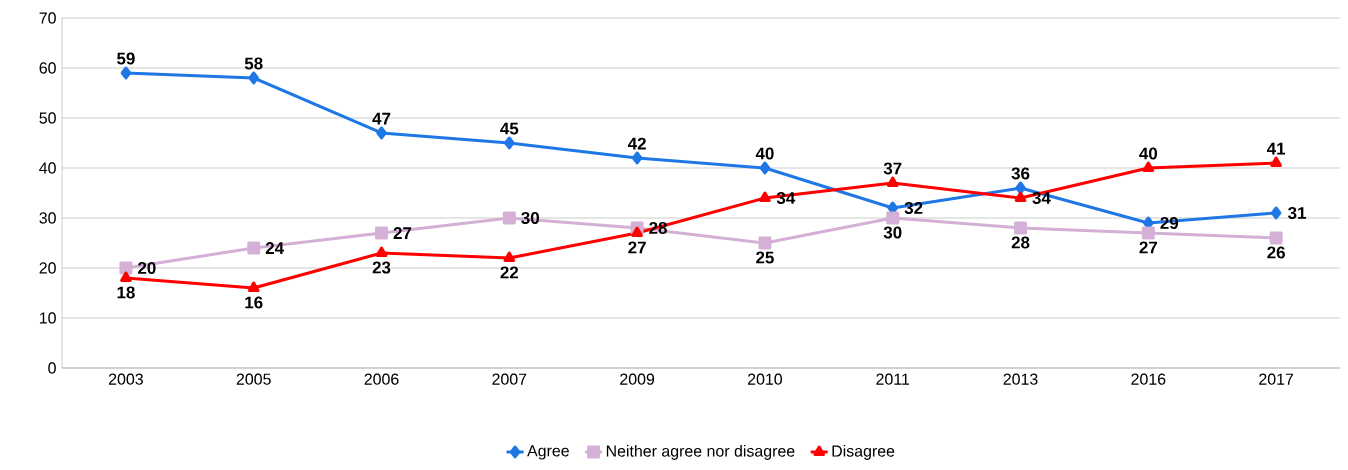 The width and height of the screenshot is (1348, 470). Describe the element at coordinates (126, 58) in the screenshot. I see `data-label: 59` at that location.